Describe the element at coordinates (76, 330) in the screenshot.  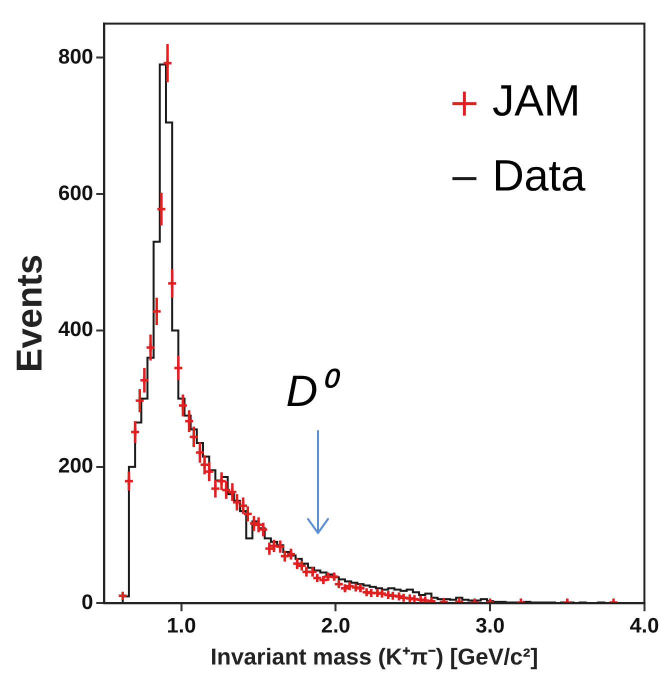
I see `y-tick-label: 400` at that location.